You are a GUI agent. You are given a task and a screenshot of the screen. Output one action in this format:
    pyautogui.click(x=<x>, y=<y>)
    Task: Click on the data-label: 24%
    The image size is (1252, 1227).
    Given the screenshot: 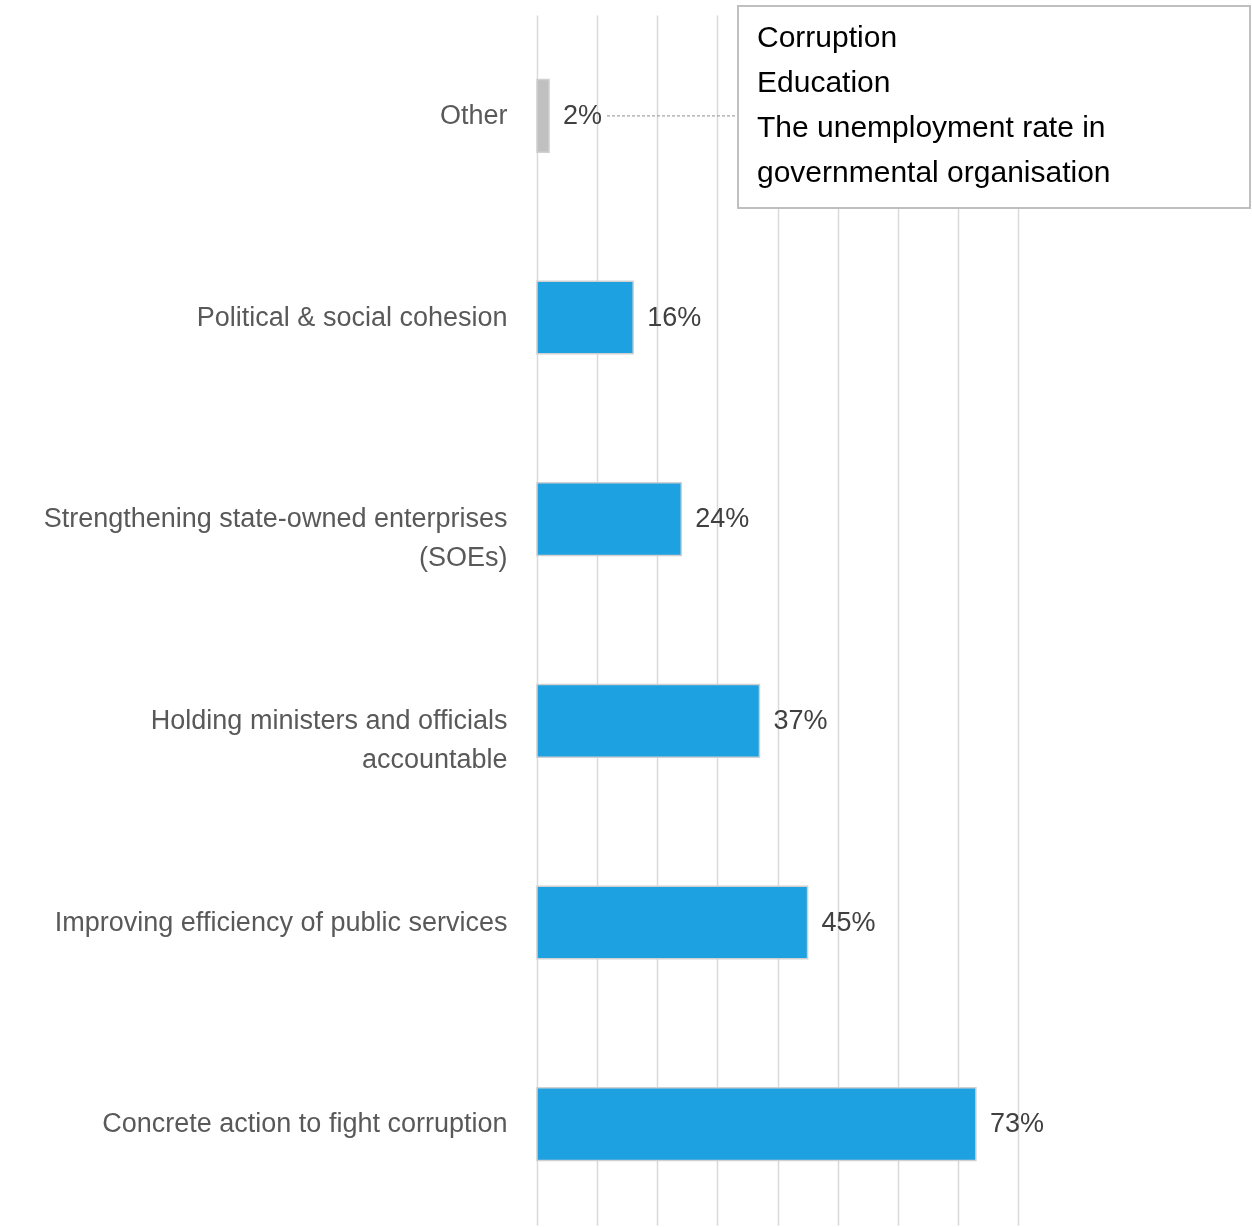 What is the action you would take?
    pyautogui.click(x=722, y=518)
    